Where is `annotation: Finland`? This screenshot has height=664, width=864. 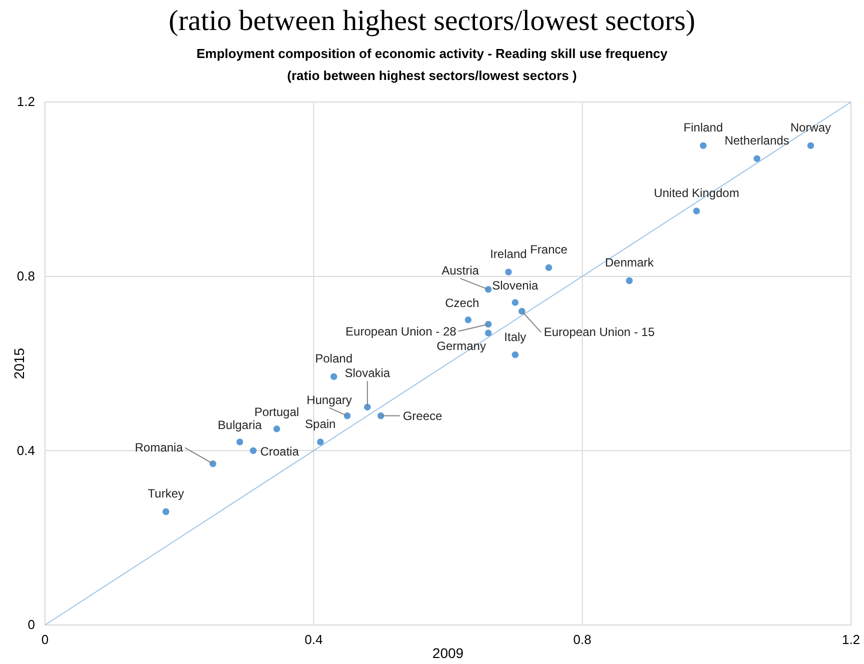 annotation: Finland is located at coordinates (703, 127).